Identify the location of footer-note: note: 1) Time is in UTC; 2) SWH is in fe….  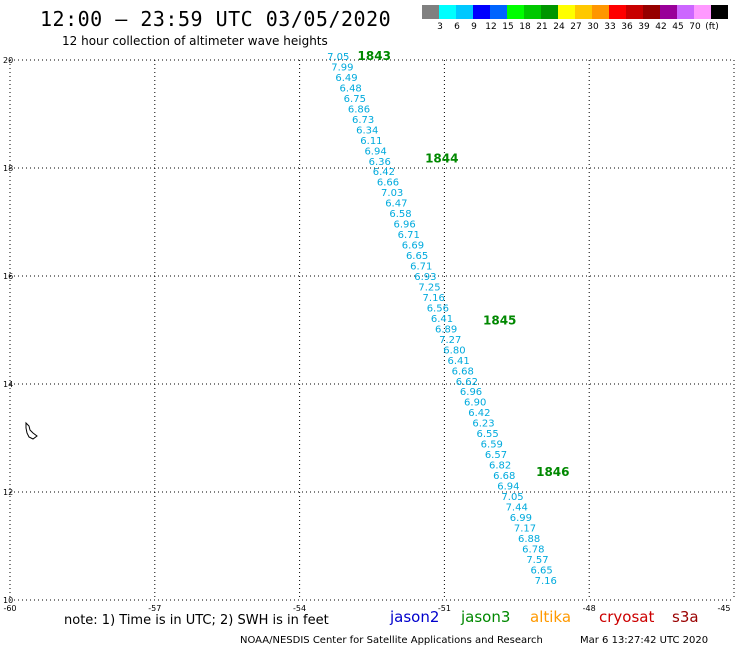
(196, 620).